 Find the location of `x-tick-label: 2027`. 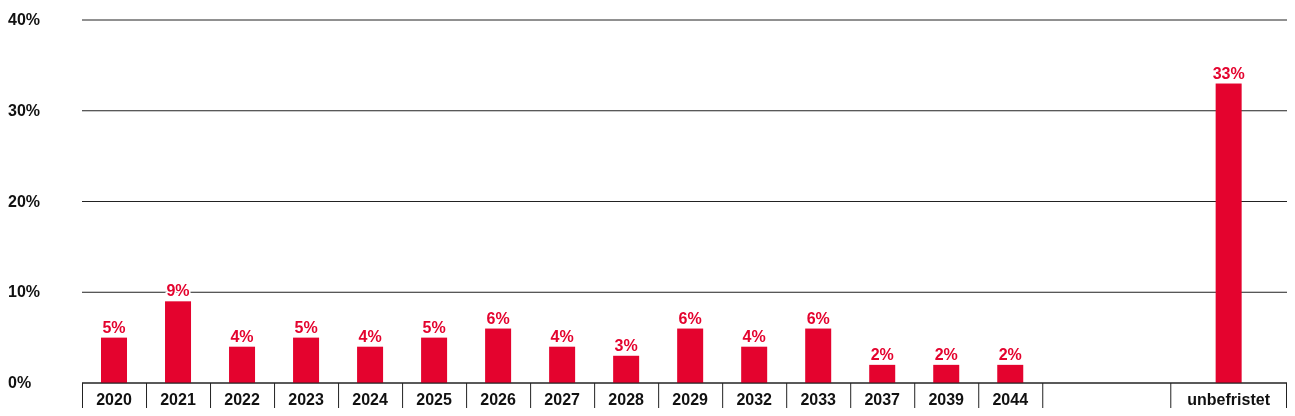

x-tick-label: 2027 is located at coordinates (562, 399).